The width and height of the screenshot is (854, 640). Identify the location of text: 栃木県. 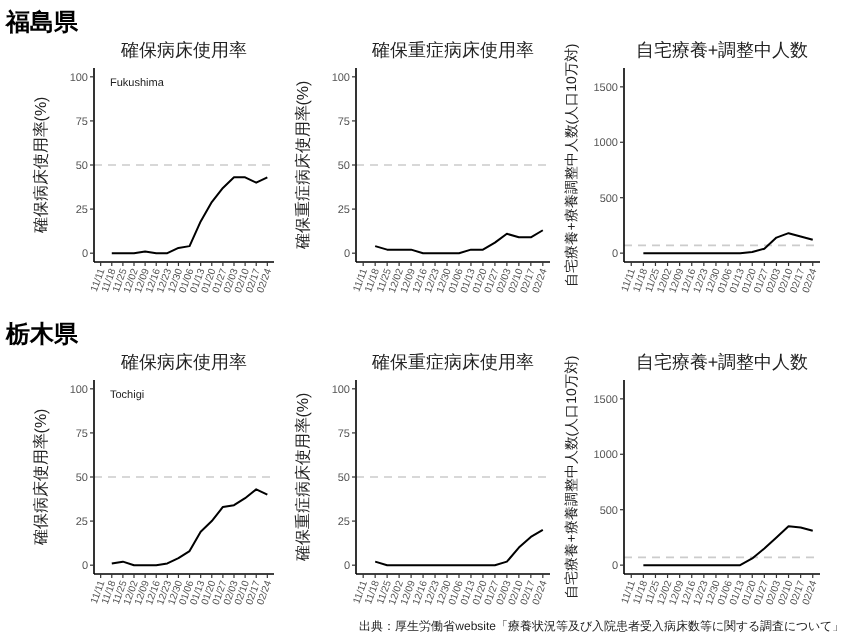
(42, 334).